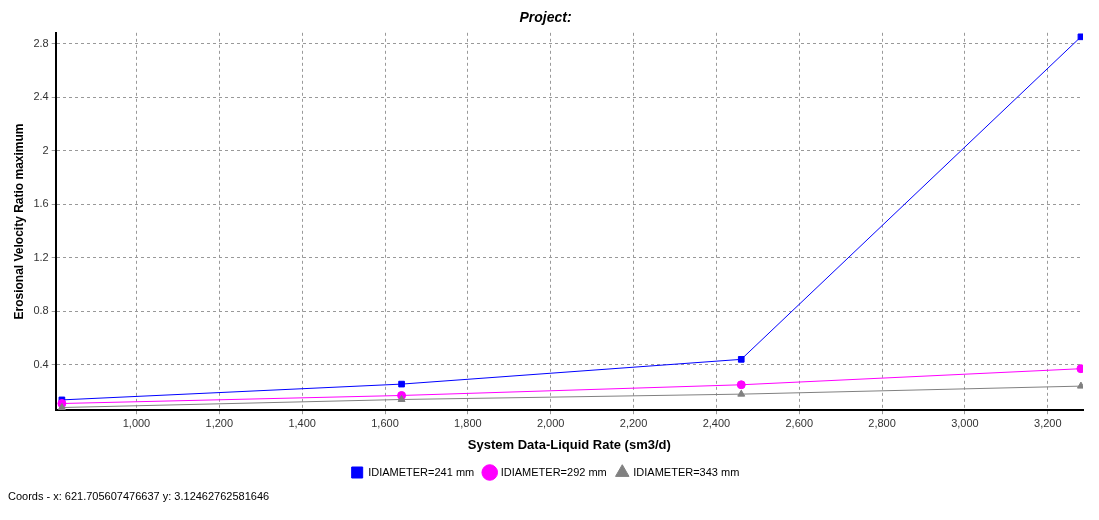  Describe the element at coordinates (41, 310) in the screenshot. I see `y-tick-label: 0.8` at that location.